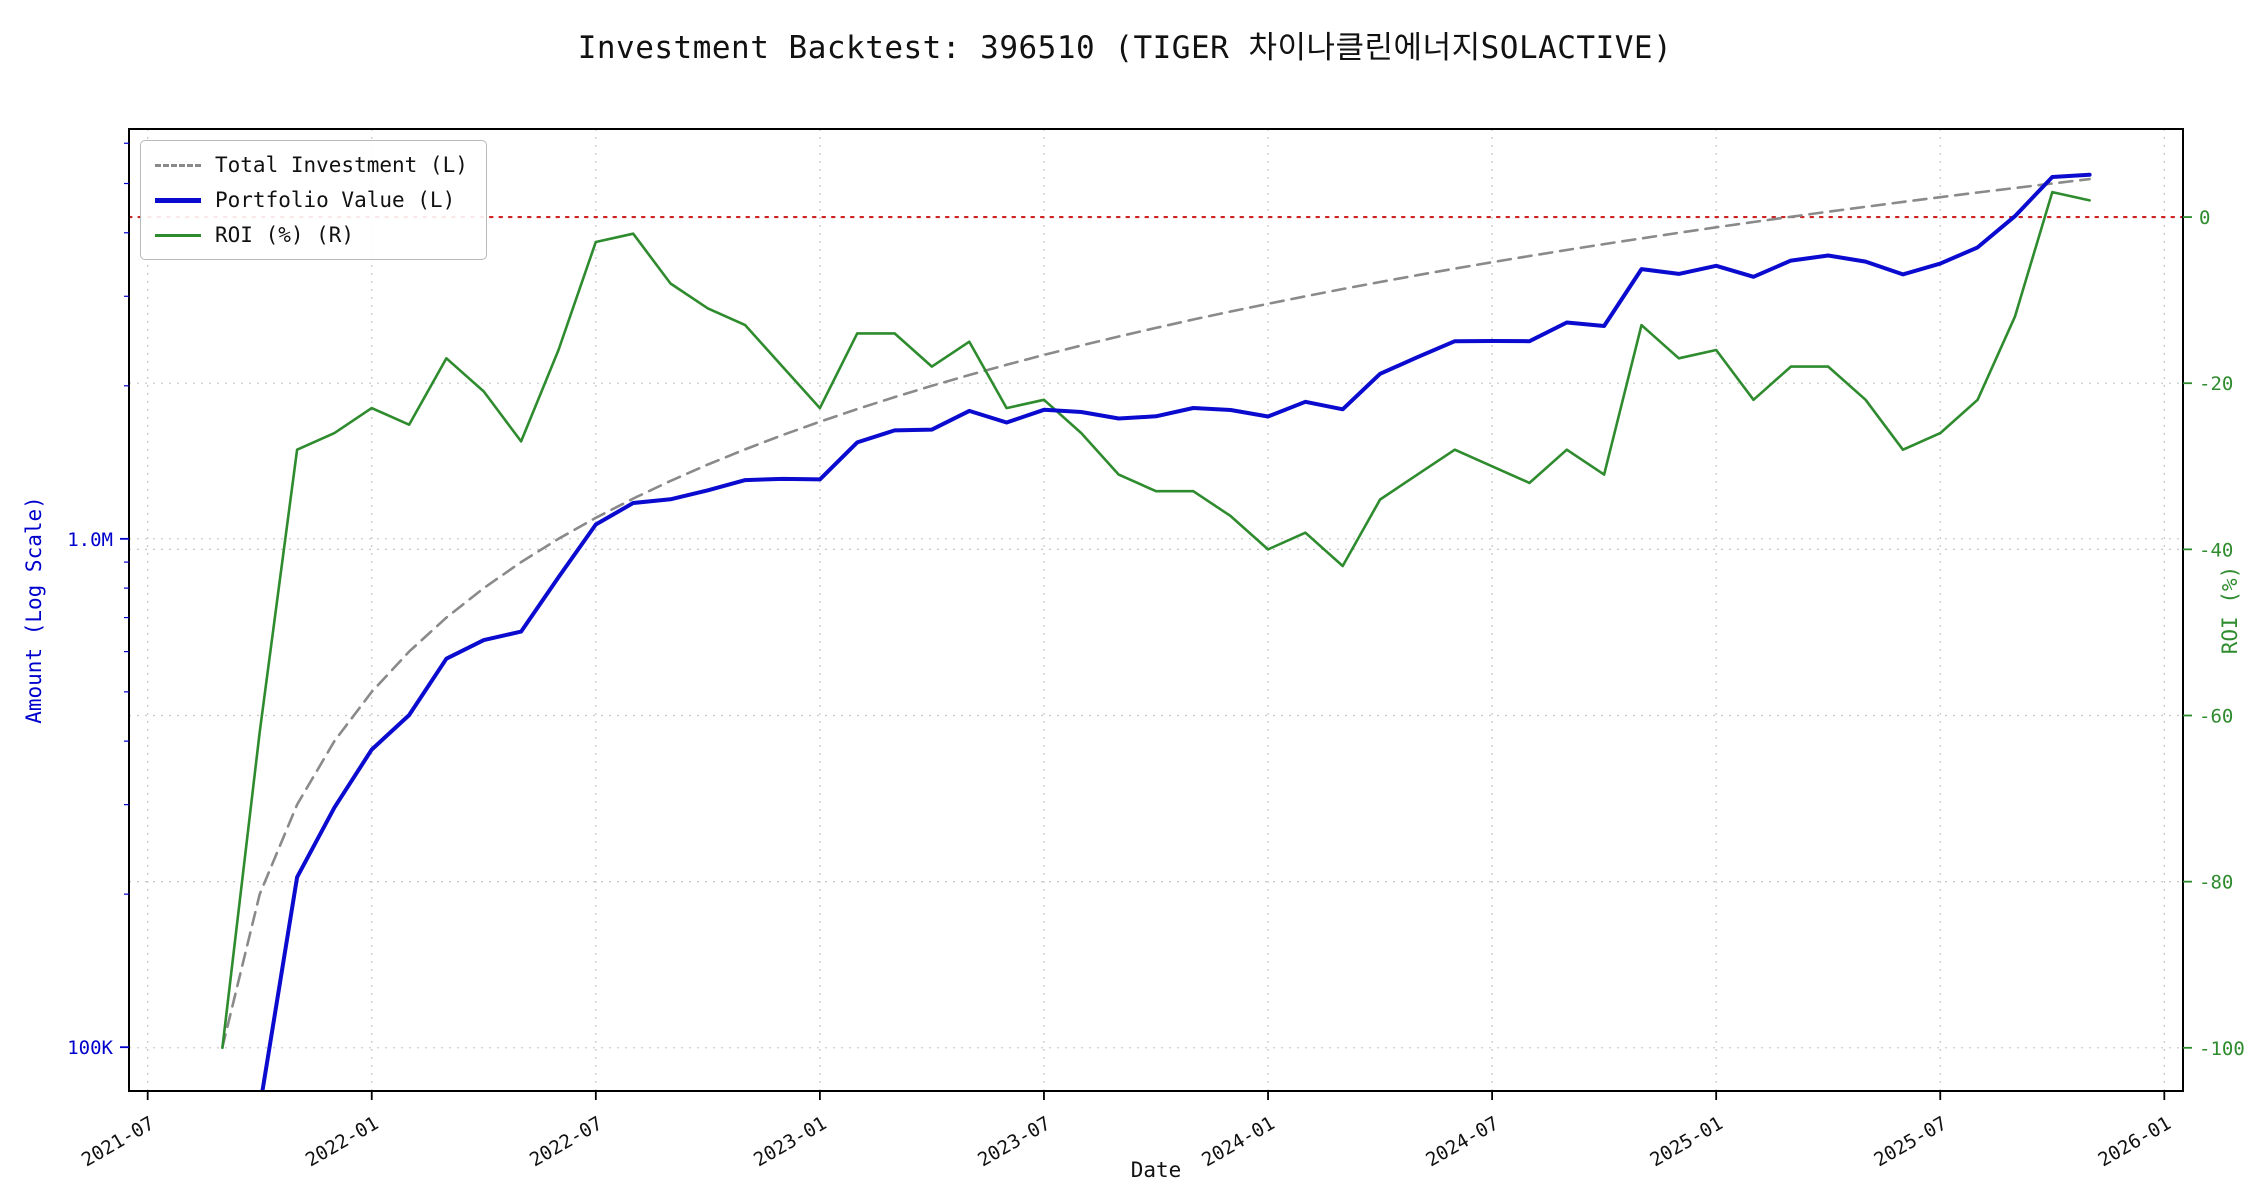 The width and height of the screenshot is (2250, 1200). What do you see at coordinates (178, 200) in the screenshot?
I see `portfolio-value-line-swatch` at bounding box center [178, 200].